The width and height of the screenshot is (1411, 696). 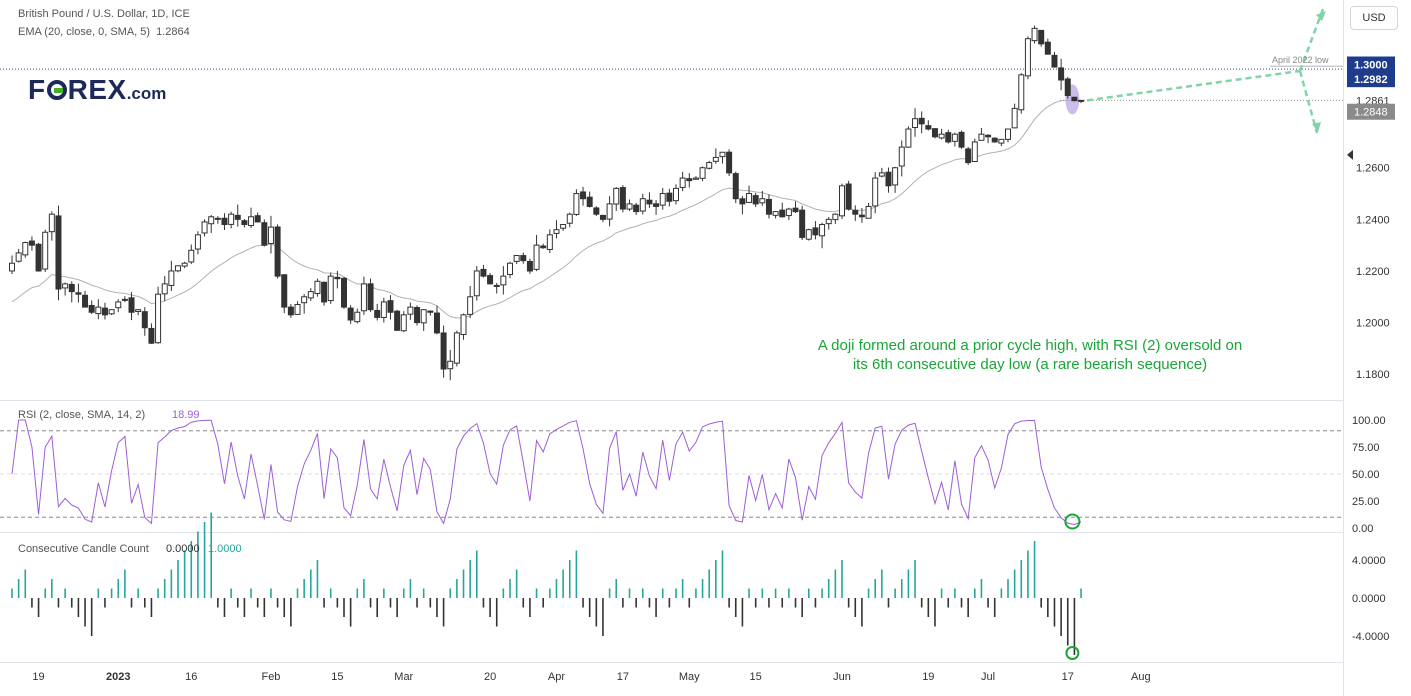 I want to click on currency-button: USD, so click(x=1374, y=18).